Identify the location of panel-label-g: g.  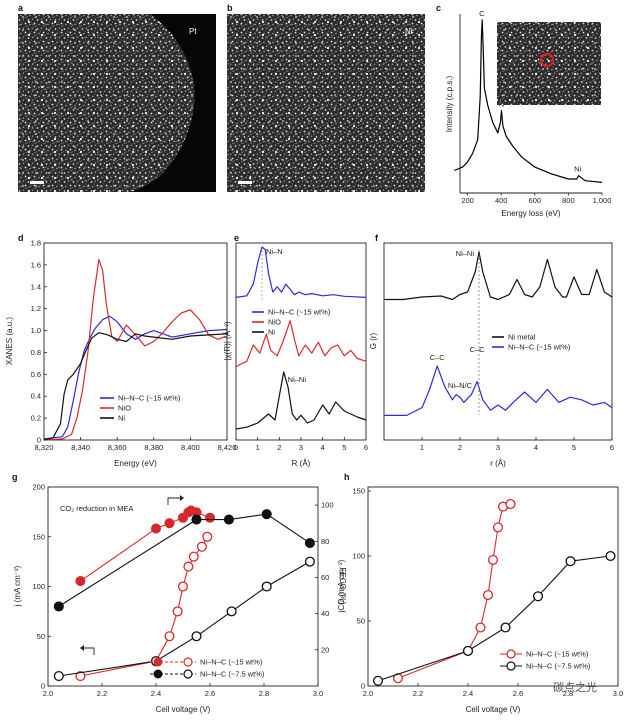
(15, 477).